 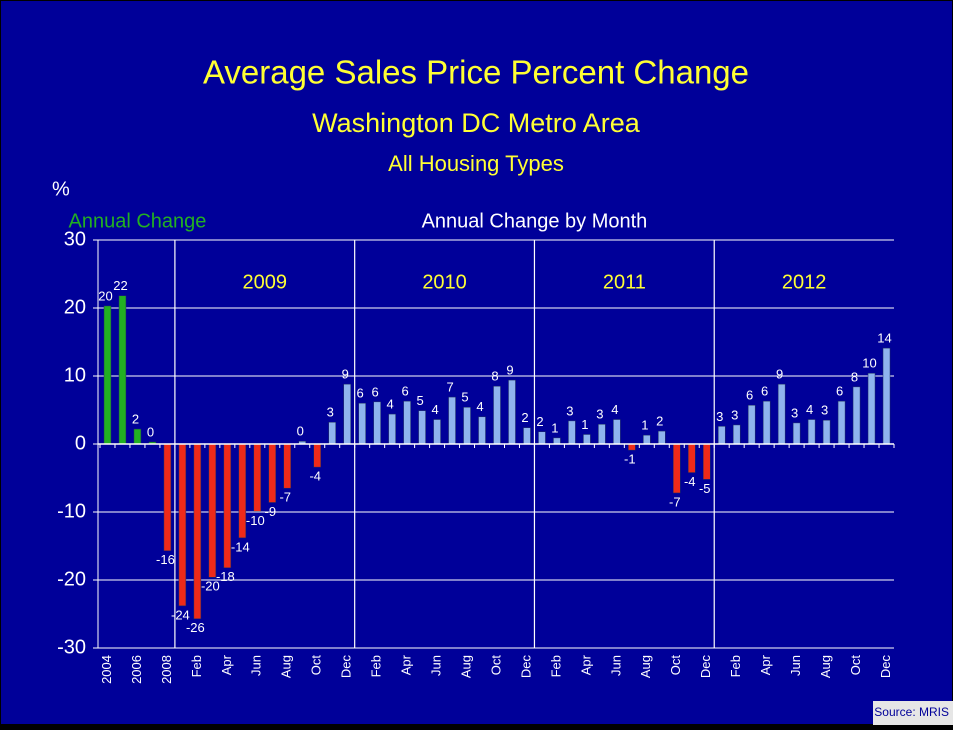 What do you see at coordinates (476, 72) in the screenshot?
I see `chart-title: Average Sales Price Percent Change` at bounding box center [476, 72].